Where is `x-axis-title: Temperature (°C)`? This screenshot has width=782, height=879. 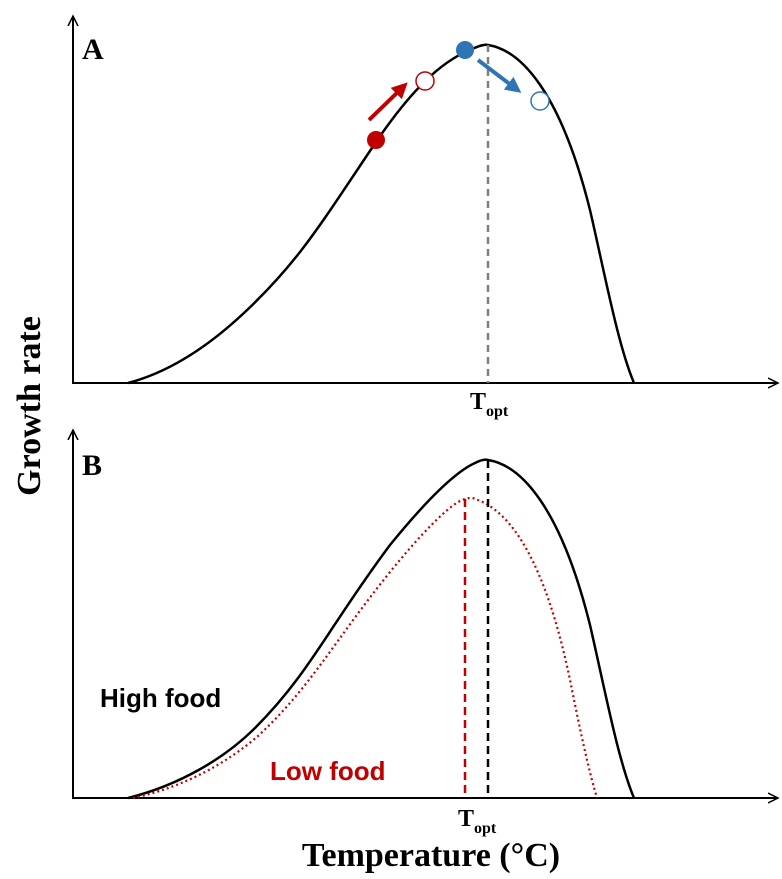 x-axis-title: Temperature (°C) is located at coordinates (431, 855).